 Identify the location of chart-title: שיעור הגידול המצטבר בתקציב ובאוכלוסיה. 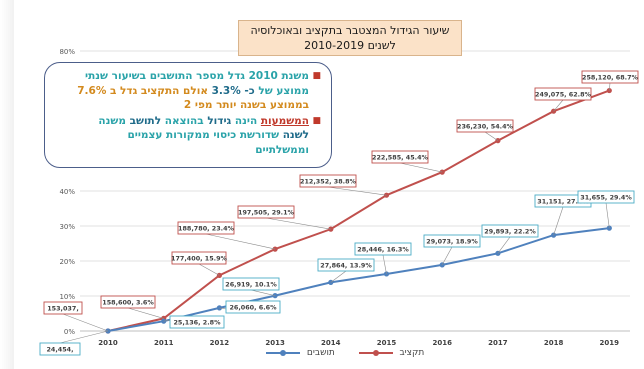
(350, 30).